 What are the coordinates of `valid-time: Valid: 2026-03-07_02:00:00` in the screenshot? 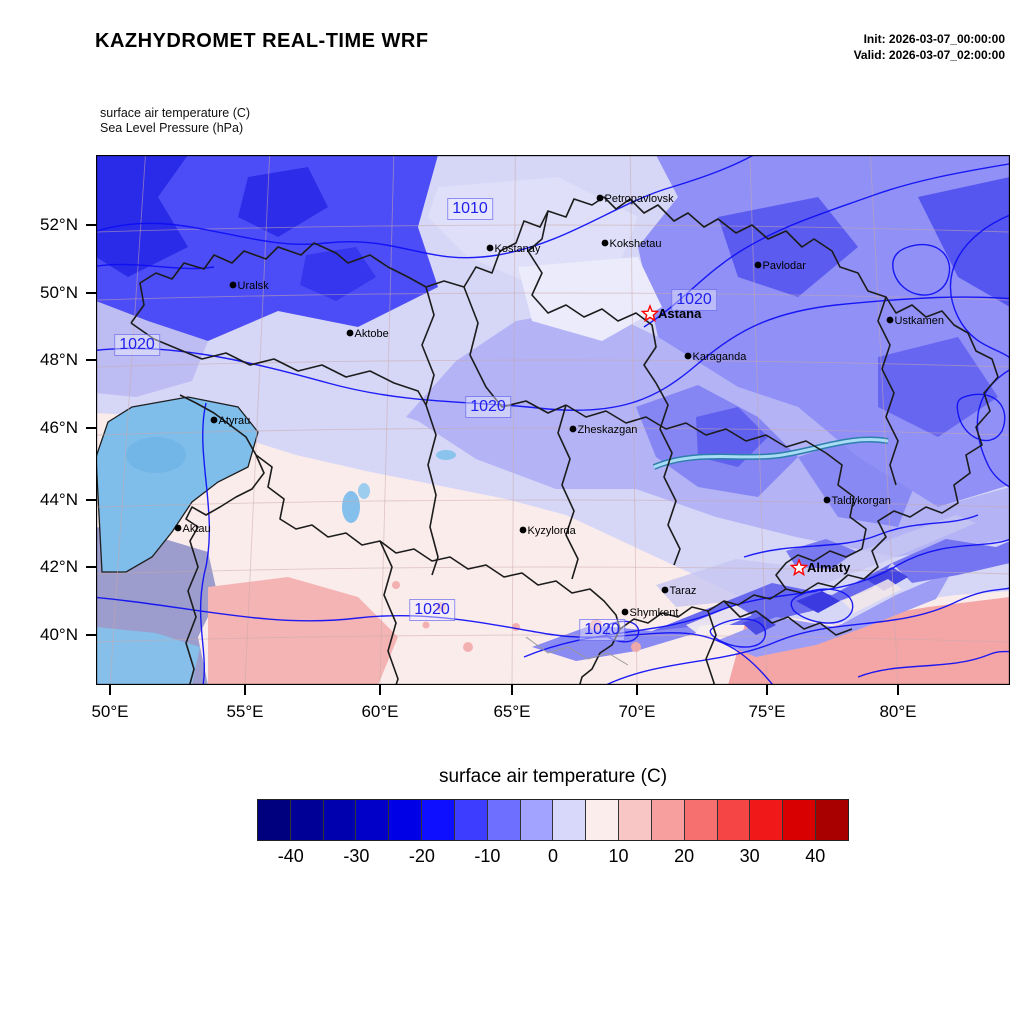 It's located at (929, 55).